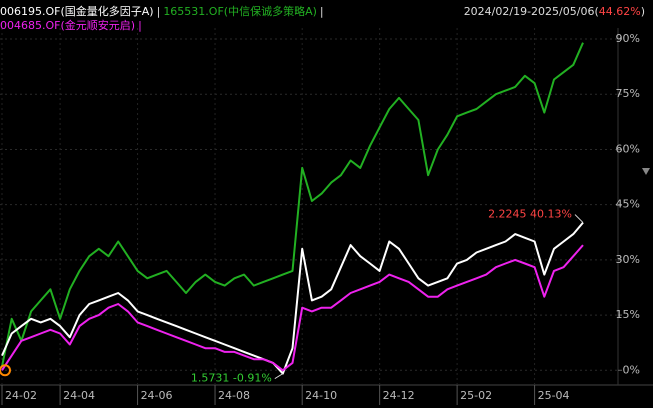 This screenshot has width=653, height=408. What do you see at coordinates (234, 395) in the screenshot?
I see `x-tick-label: 24-08` at bounding box center [234, 395].